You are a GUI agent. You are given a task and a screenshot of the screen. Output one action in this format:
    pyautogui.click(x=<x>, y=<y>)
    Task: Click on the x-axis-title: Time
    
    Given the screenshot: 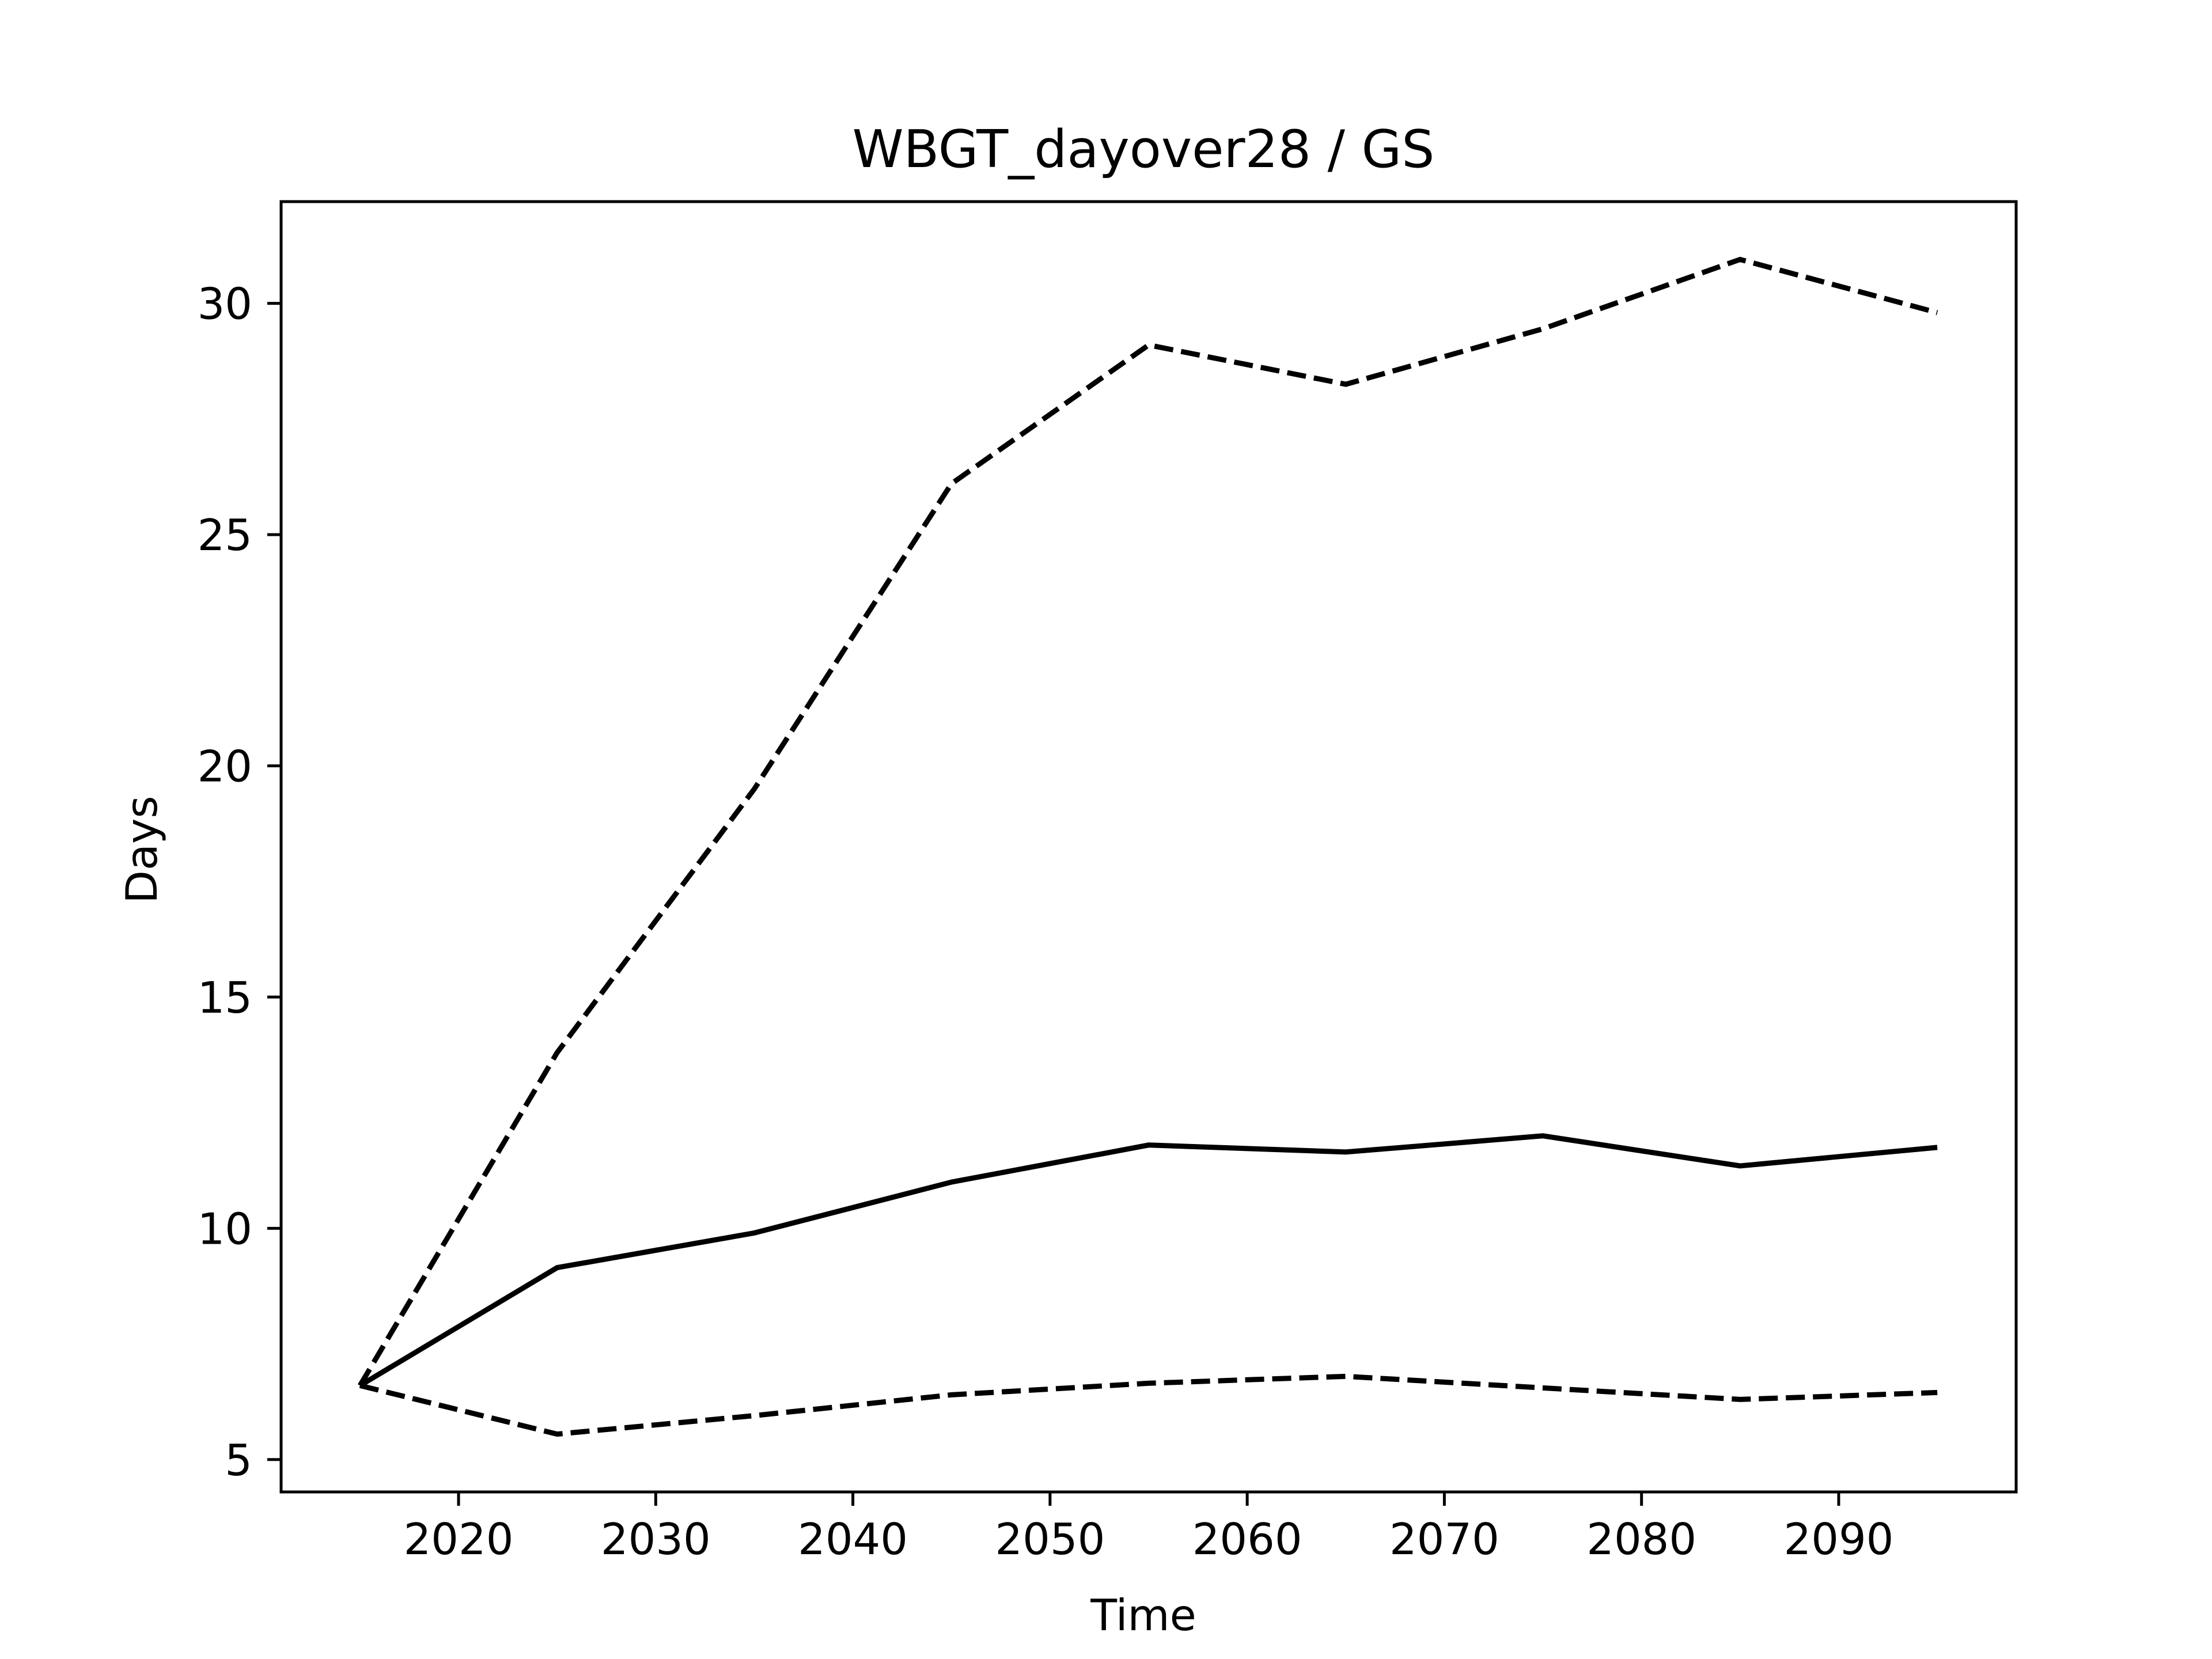 What is the action you would take?
    pyautogui.click(x=1143, y=1615)
    